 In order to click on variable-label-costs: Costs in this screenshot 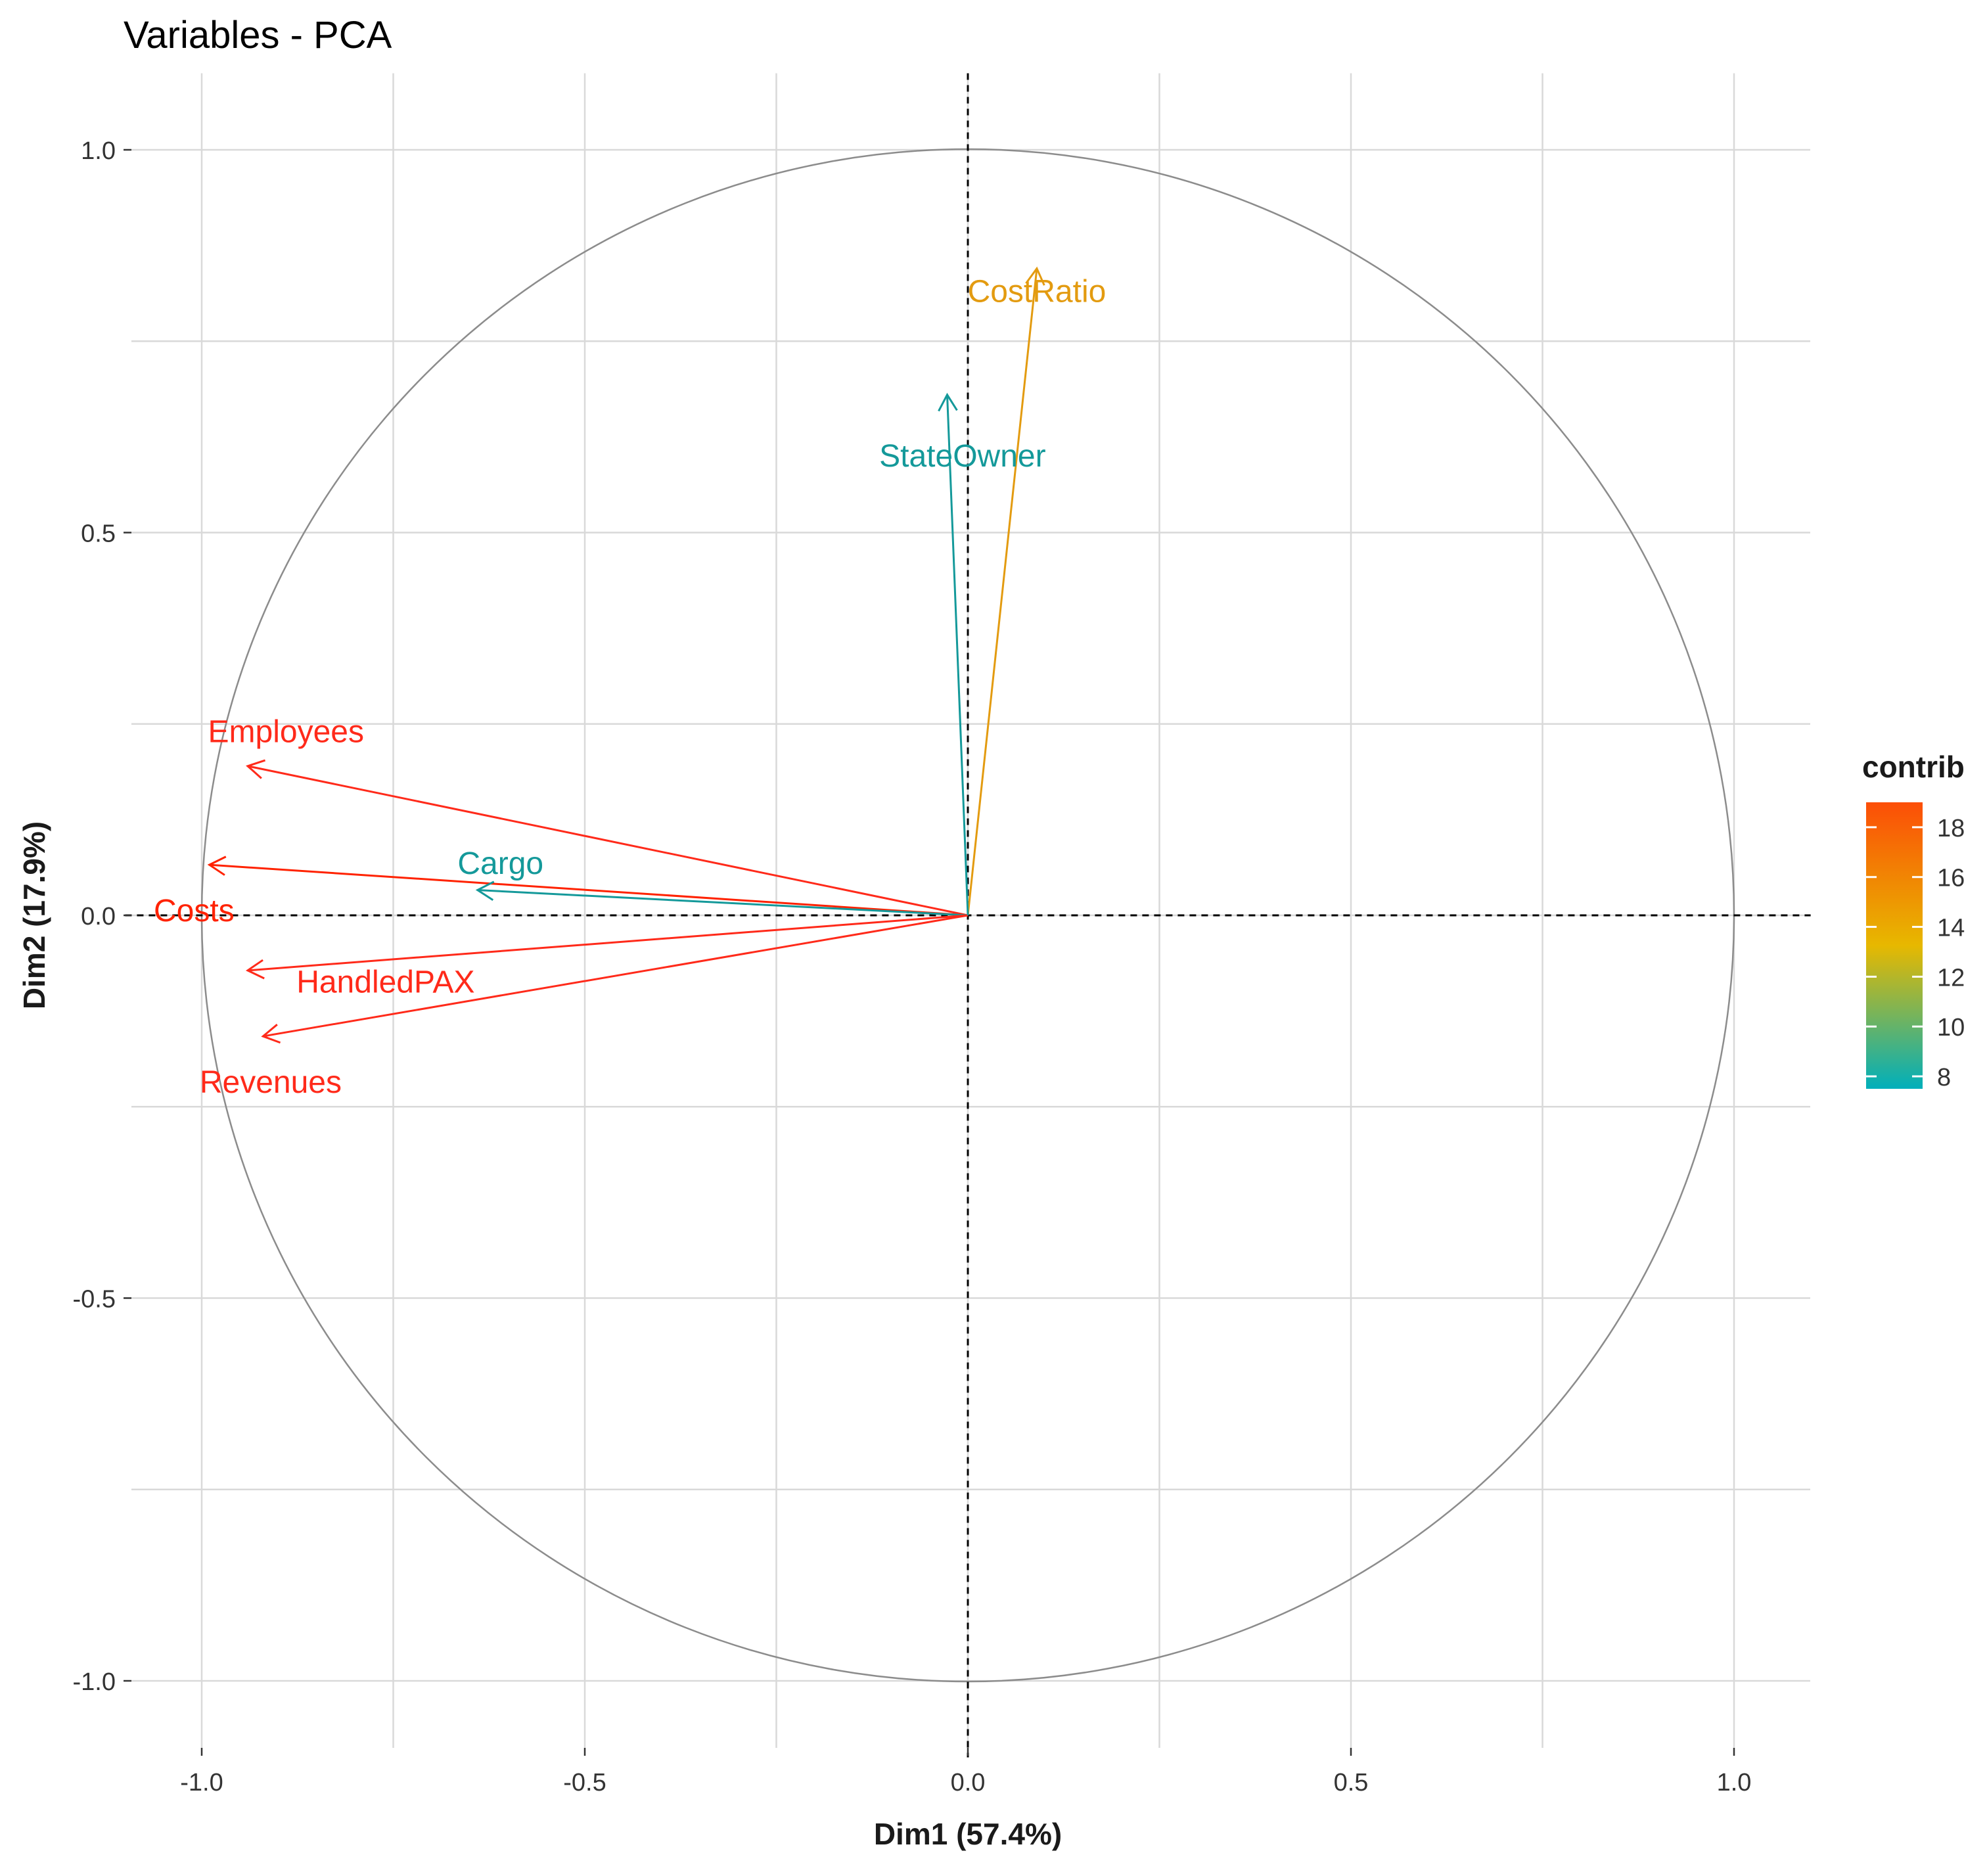, I will do `click(194, 911)`.